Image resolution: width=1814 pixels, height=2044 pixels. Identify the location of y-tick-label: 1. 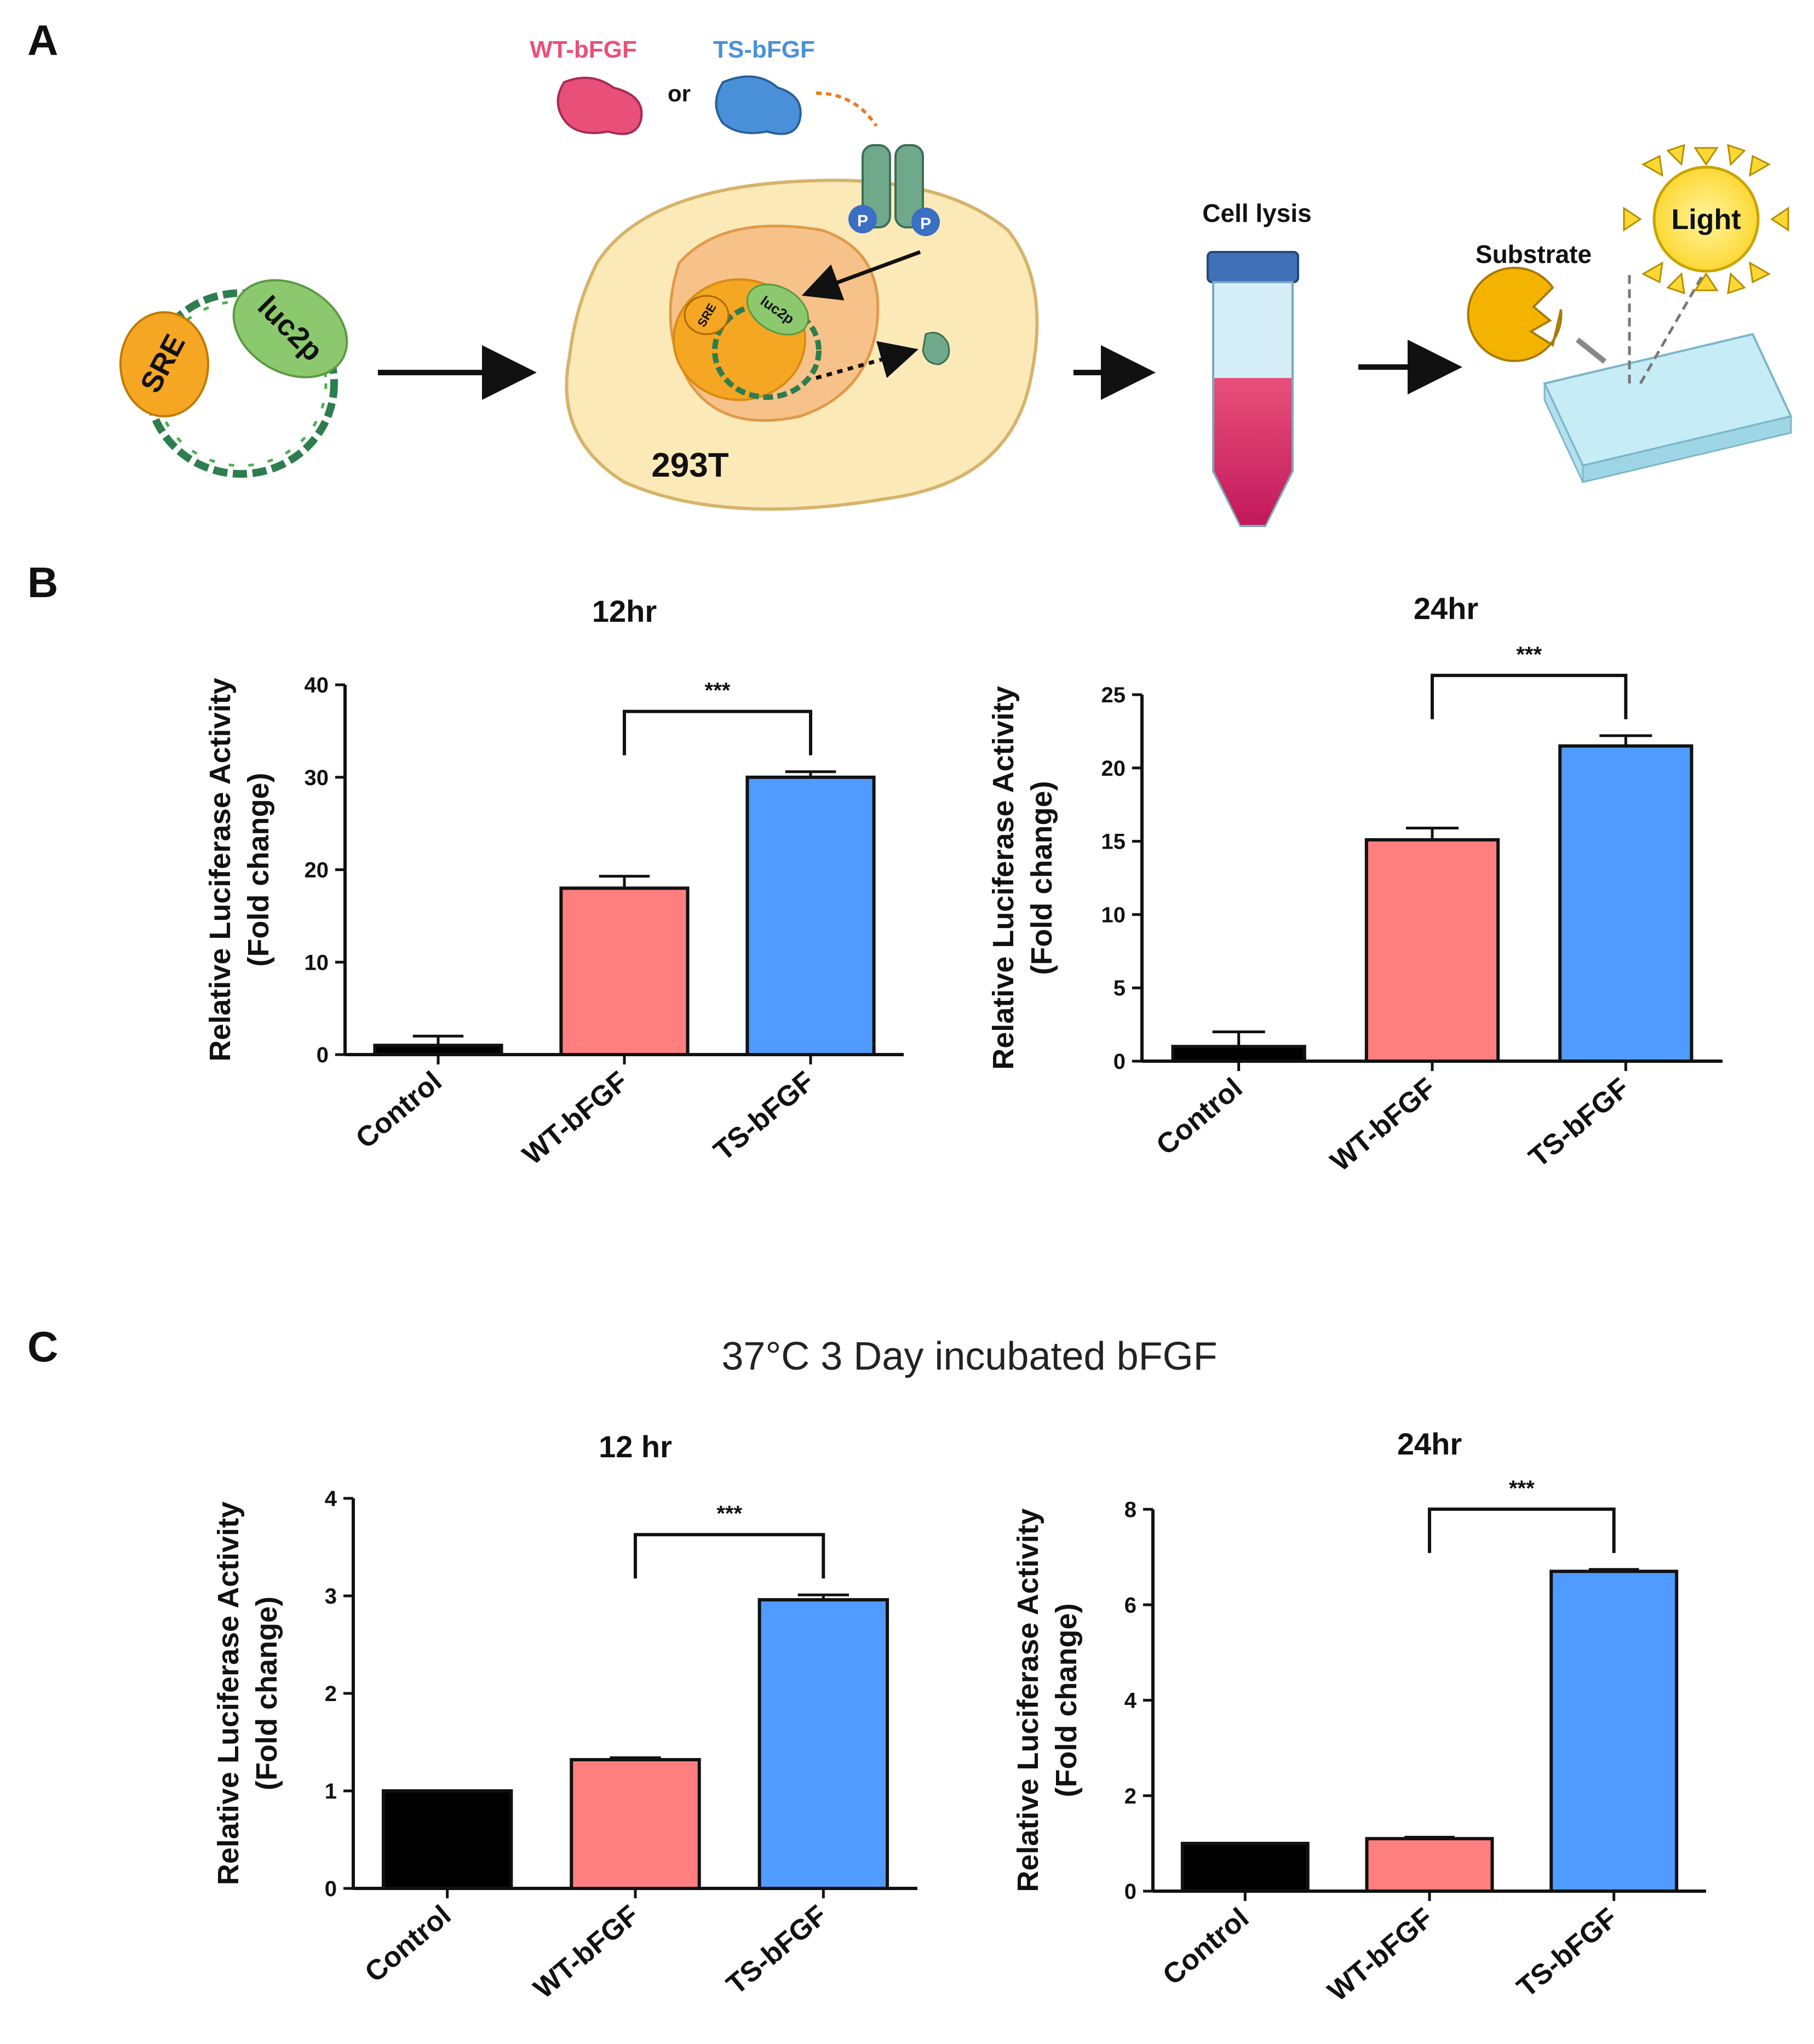
(331, 1791).